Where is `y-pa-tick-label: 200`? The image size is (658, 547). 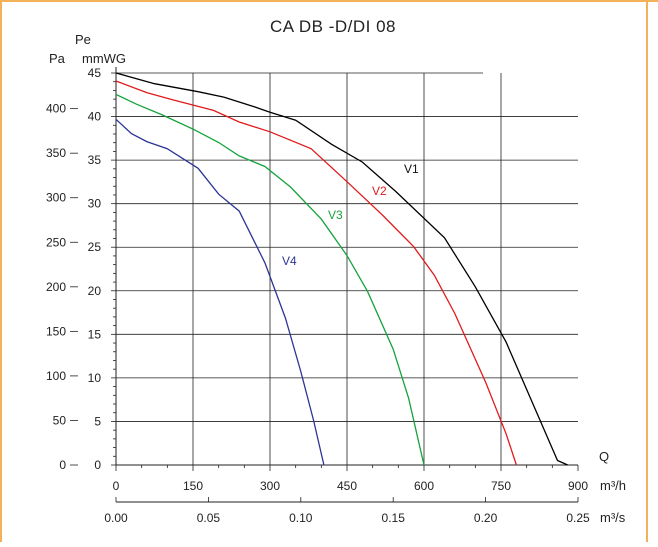 y-pa-tick-label: 200 is located at coordinates (56, 287).